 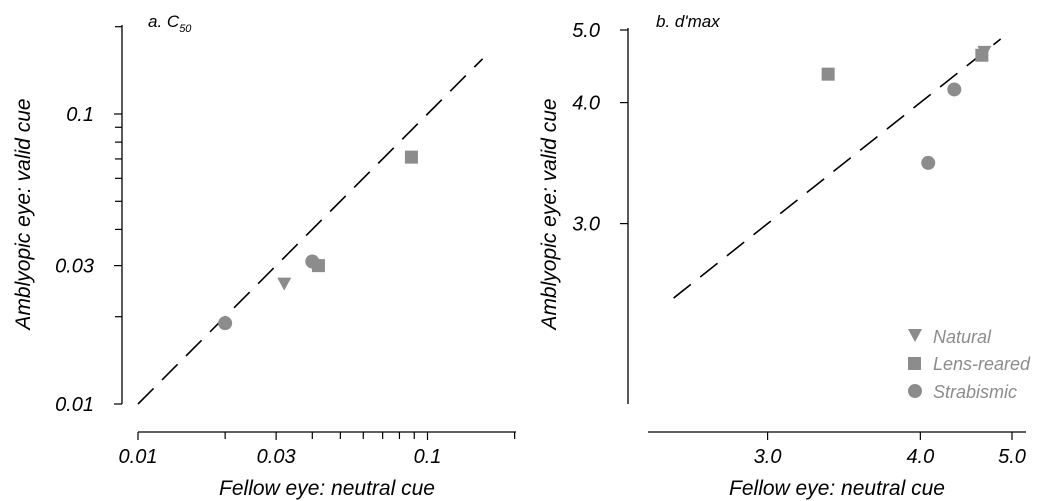 I want to click on square-icon, so click(x=914, y=363).